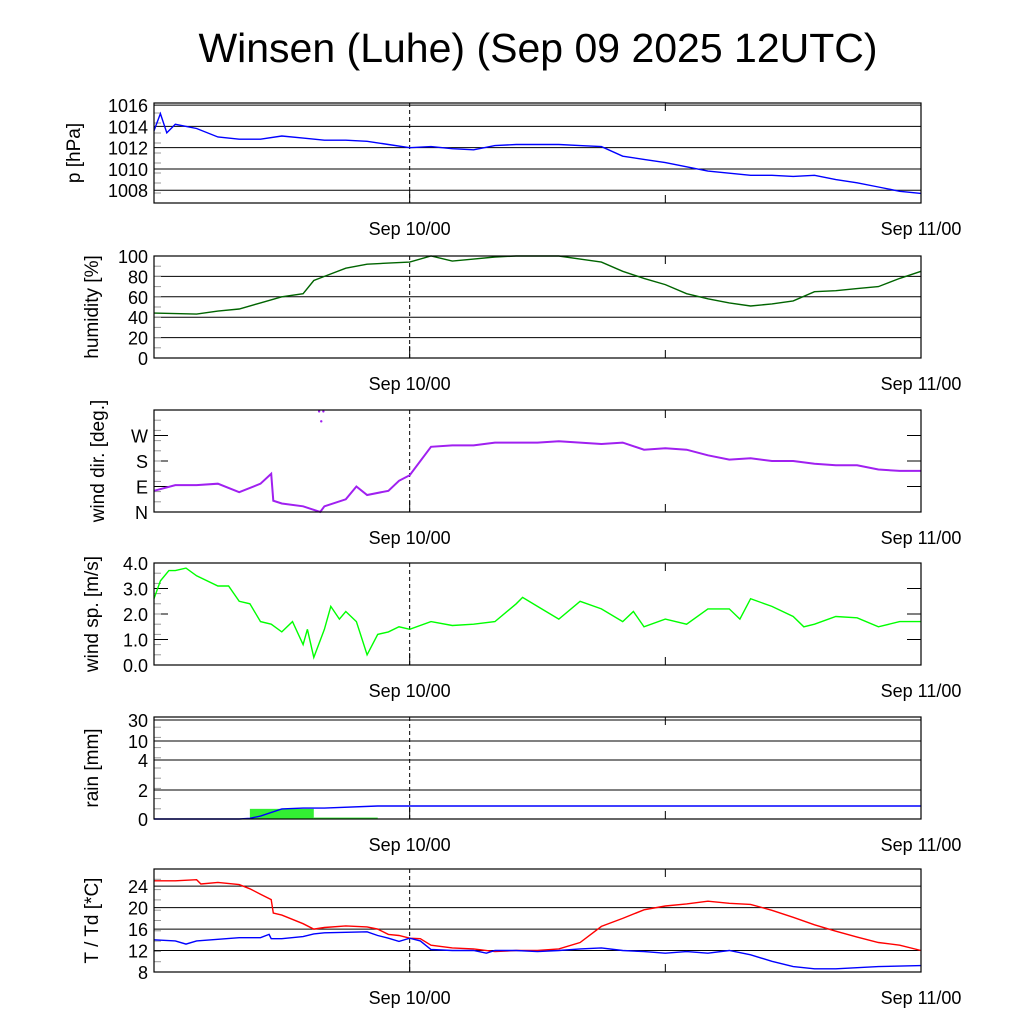 The width and height of the screenshot is (1024, 1024). I want to click on series-wind-direction, so click(537, 477).